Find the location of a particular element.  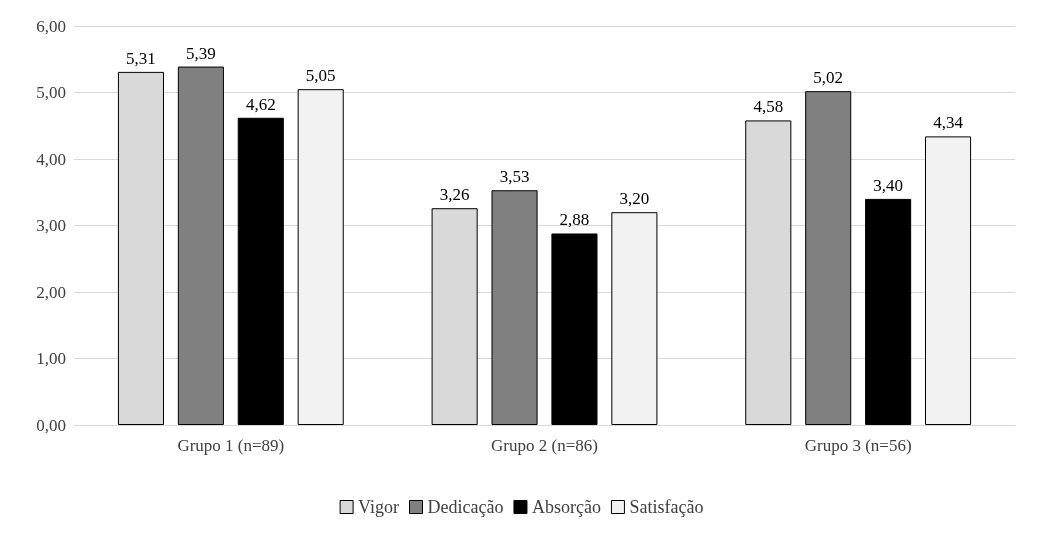

x-tick-label: Grupo 2 (n=86) is located at coordinates (544, 445).